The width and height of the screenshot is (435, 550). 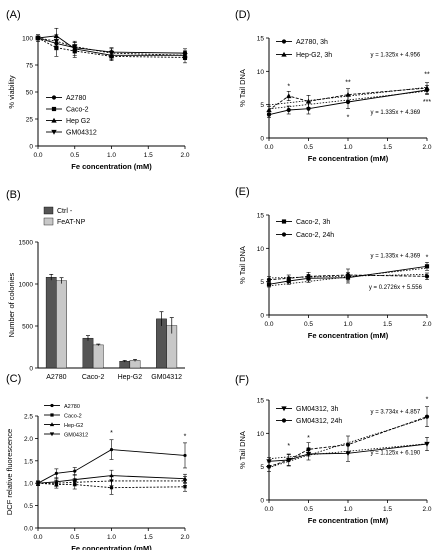 What do you see at coordinates (11, 92) in the screenshot?
I see `y-axis-label: % viability` at bounding box center [11, 92].